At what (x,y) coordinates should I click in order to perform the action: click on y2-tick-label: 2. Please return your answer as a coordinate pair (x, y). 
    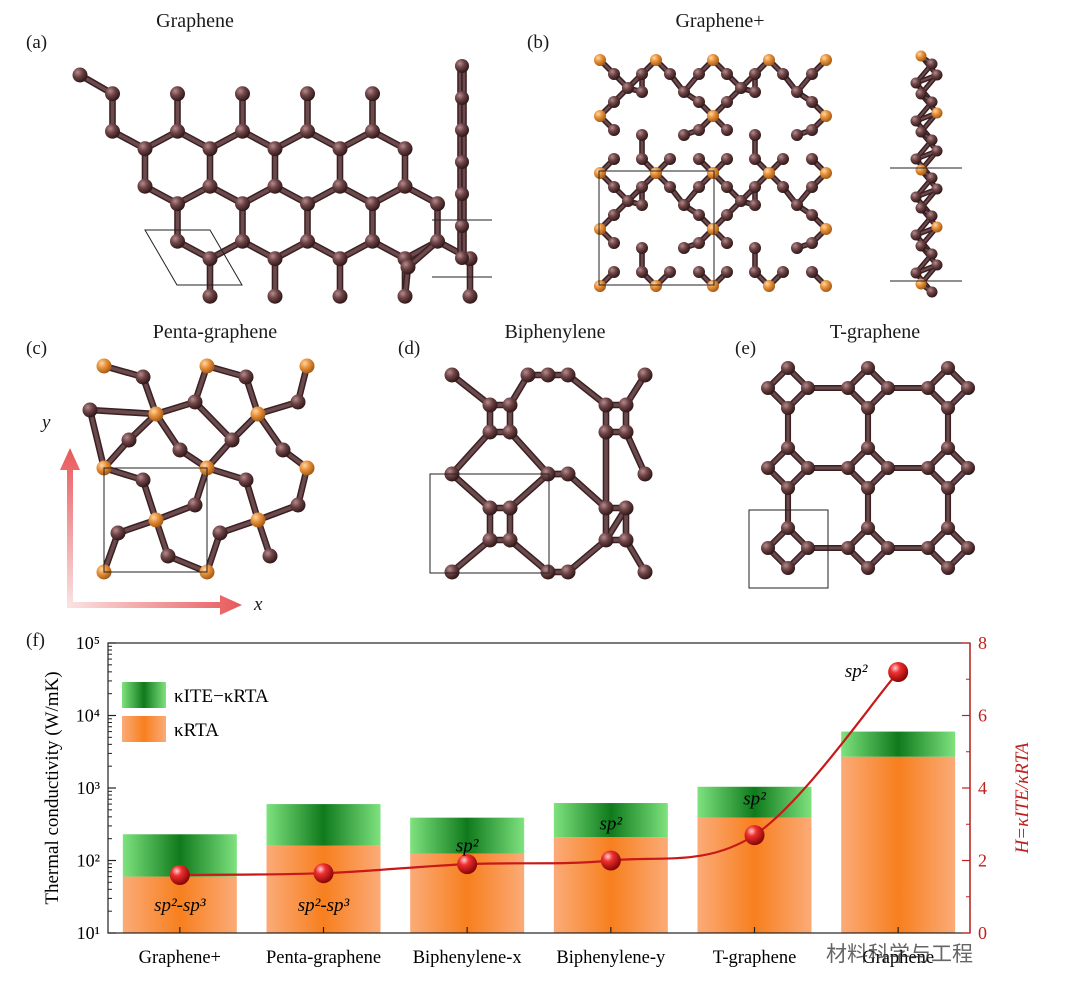
    Looking at the image, I should click on (982, 861).